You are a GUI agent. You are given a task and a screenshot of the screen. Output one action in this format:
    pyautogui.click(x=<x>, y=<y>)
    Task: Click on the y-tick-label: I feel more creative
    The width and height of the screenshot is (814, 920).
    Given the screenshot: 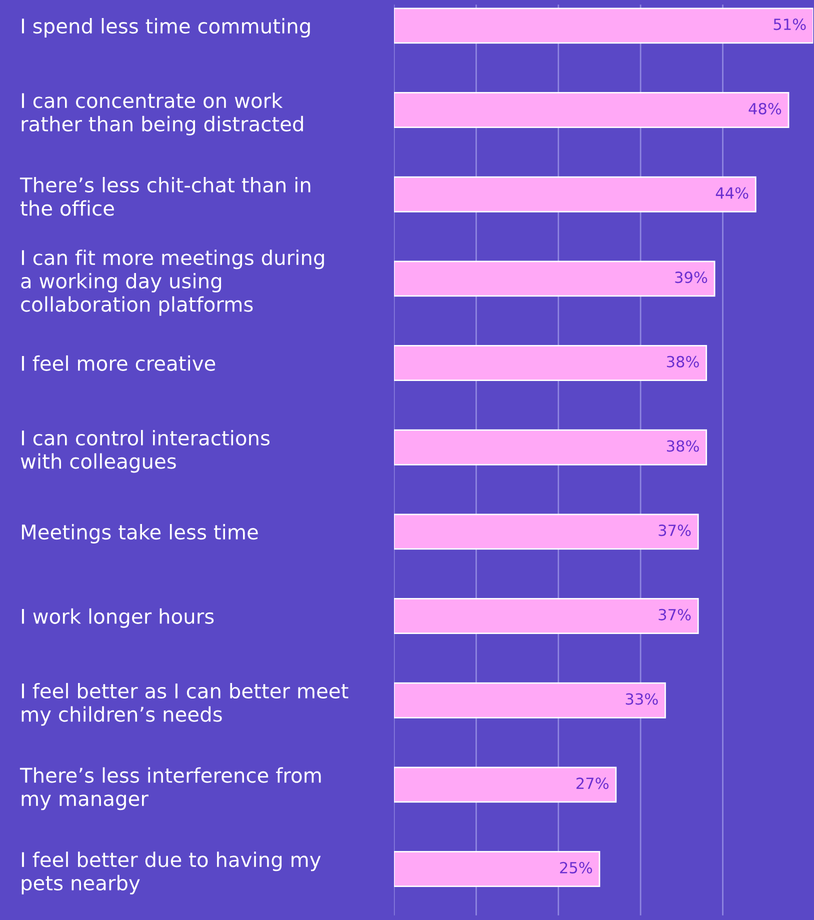 What is the action you would take?
    pyautogui.click(x=119, y=363)
    